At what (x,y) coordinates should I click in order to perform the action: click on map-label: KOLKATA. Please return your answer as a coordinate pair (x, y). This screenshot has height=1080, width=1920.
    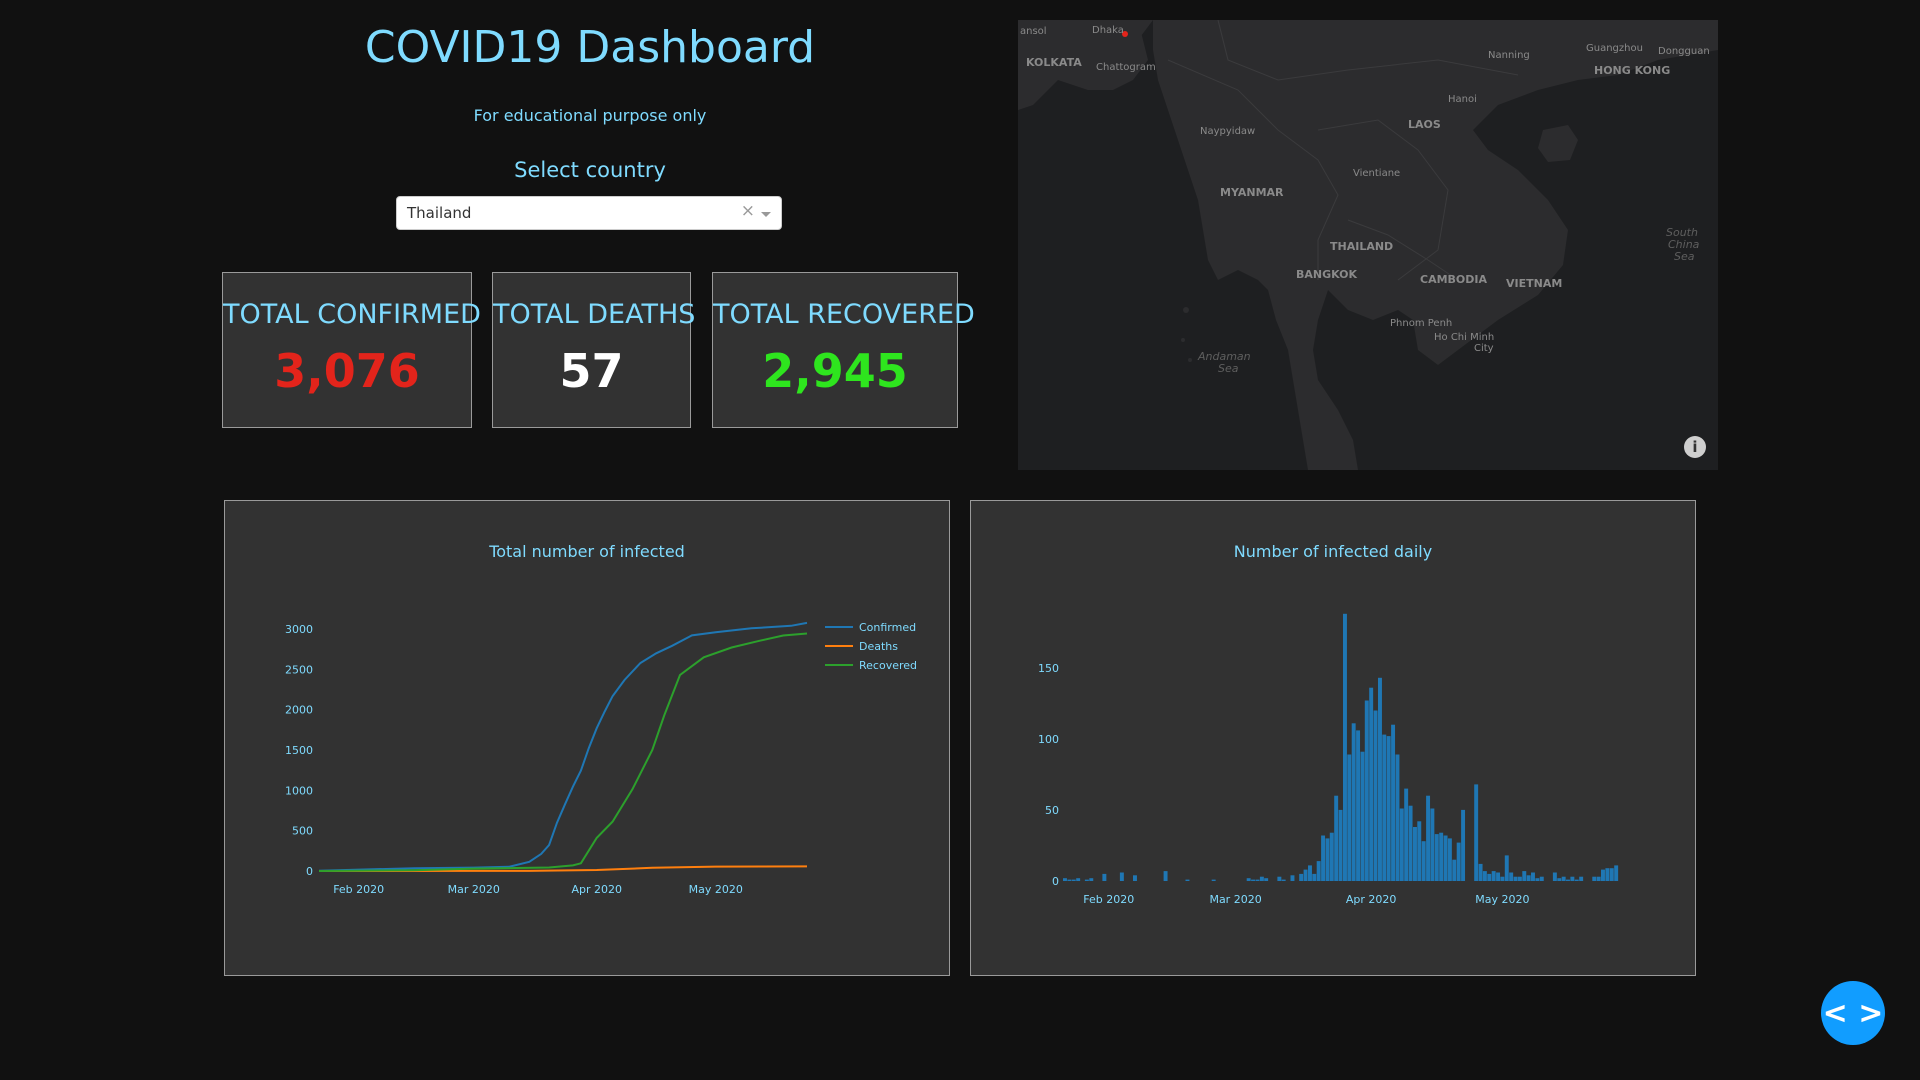
    Looking at the image, I should click on (1054, 62).